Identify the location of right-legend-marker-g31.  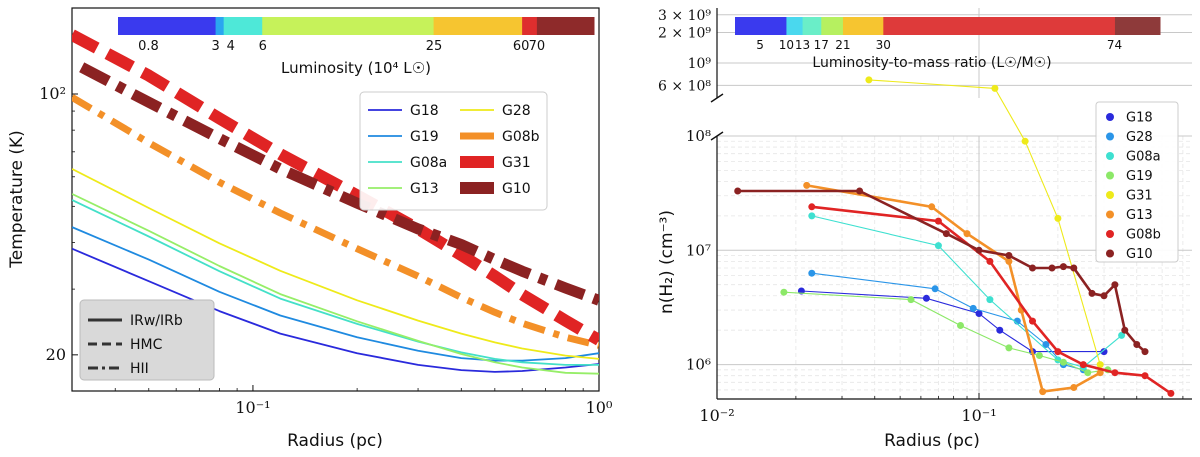
(1110, 195).